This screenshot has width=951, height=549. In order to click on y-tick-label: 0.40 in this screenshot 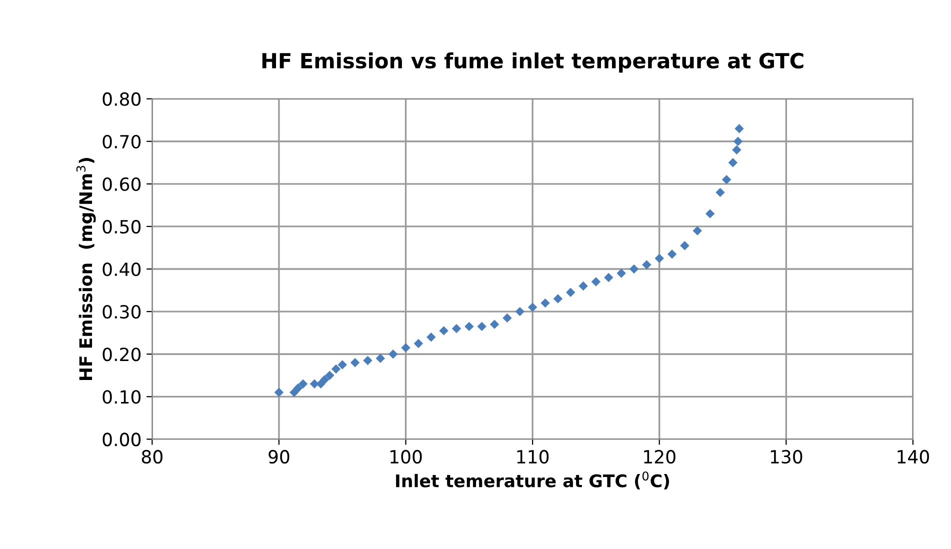, I will do `click(121, 269)`.